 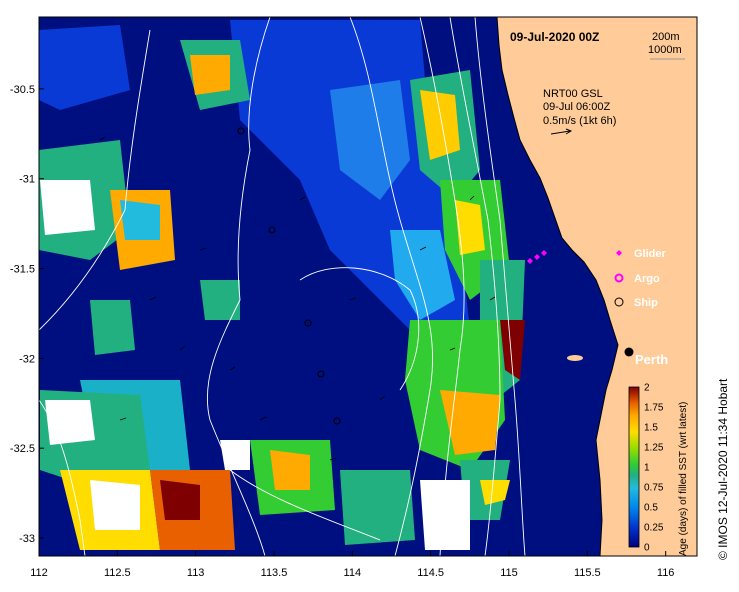 I want to click on vector-legend-source: NRT00 GSL, so click(x=573, y=94).